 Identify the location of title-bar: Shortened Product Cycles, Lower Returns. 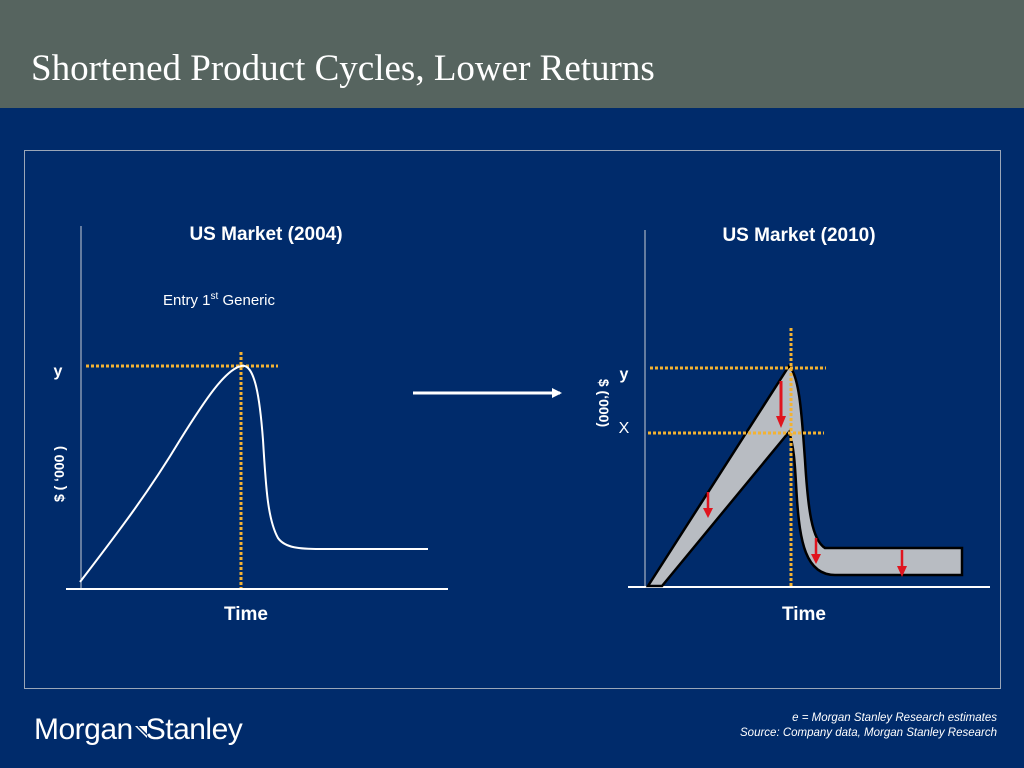
(512, 54).